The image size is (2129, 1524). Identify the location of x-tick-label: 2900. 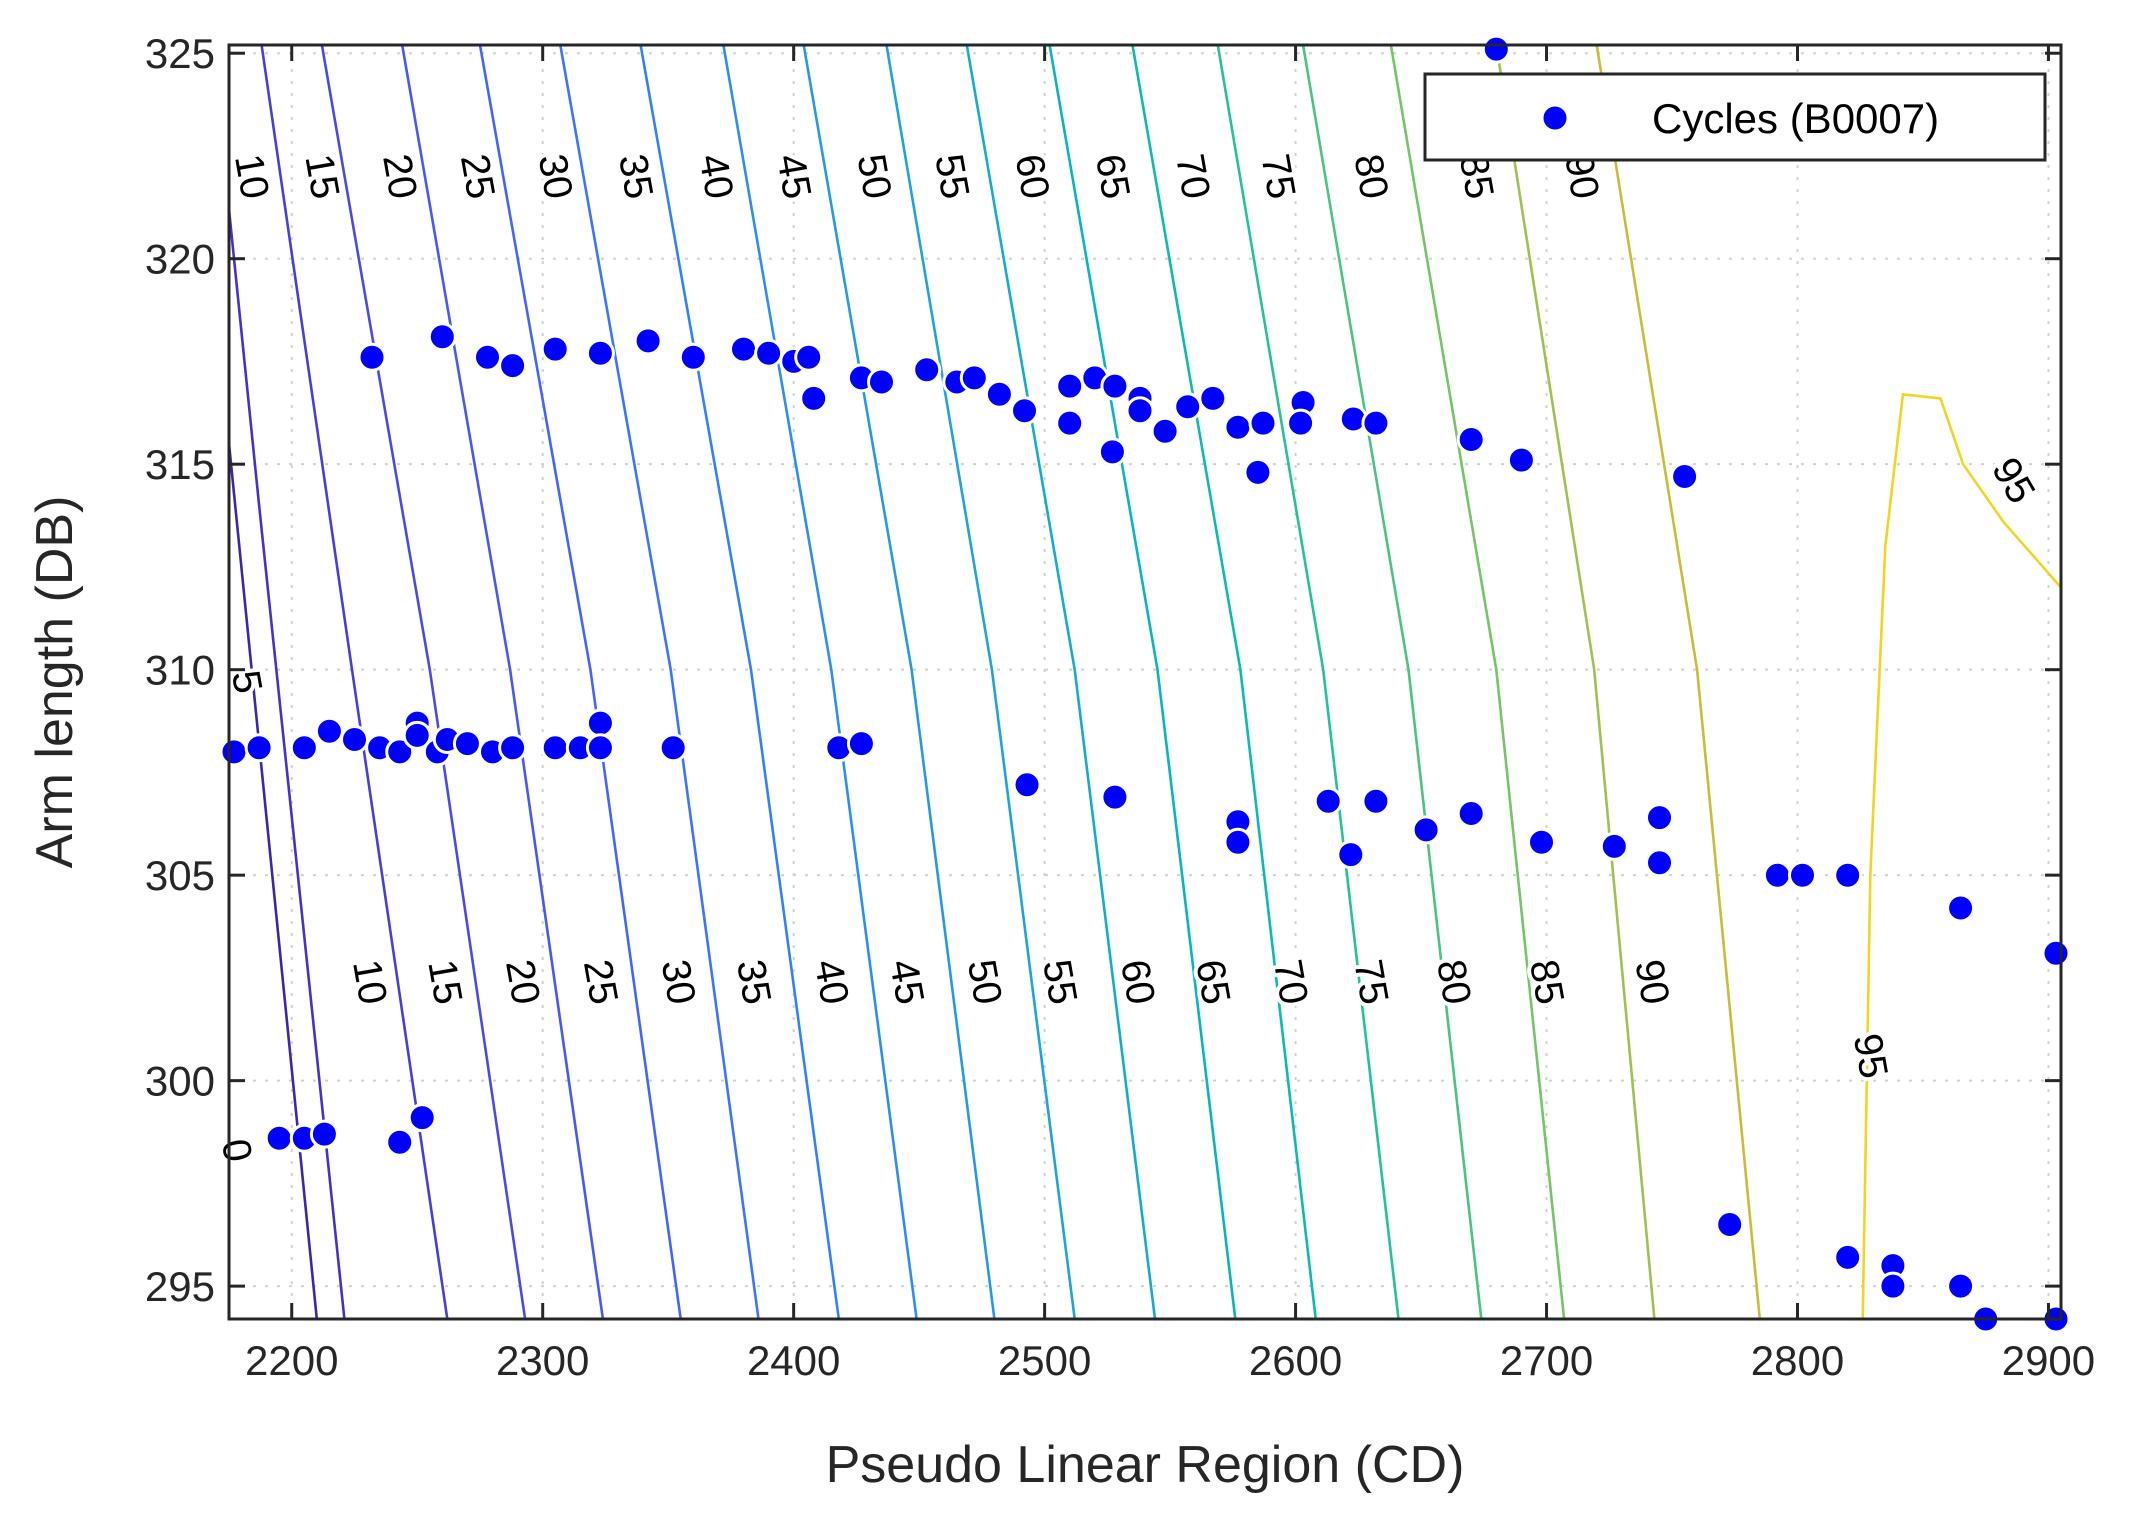
(2048, 1360).